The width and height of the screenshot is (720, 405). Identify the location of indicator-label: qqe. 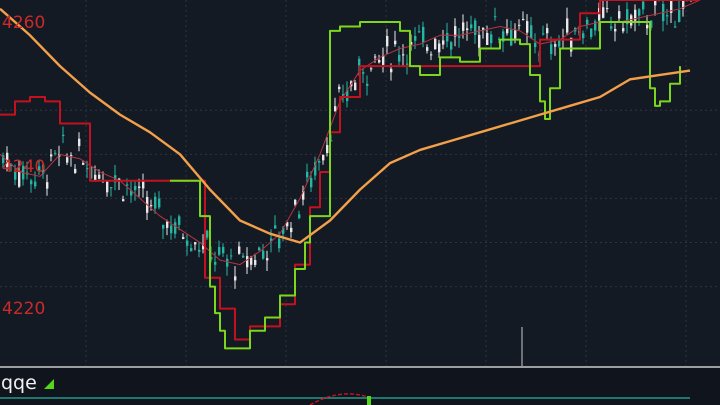
(19, 383).